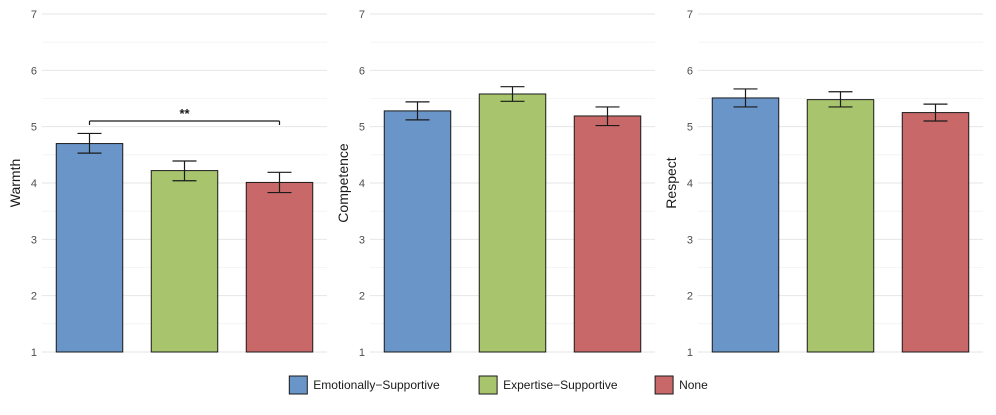  I want to click on y-axis-label: Warmth, so click(15, 183).